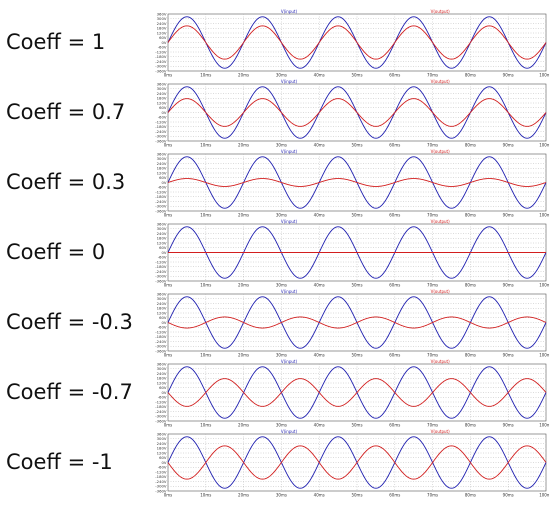  What do you see at coordinates (66, 182) in the screenshot?
I see `coeff-label: Coeff = 0.3` at bounding box center [66, 182].